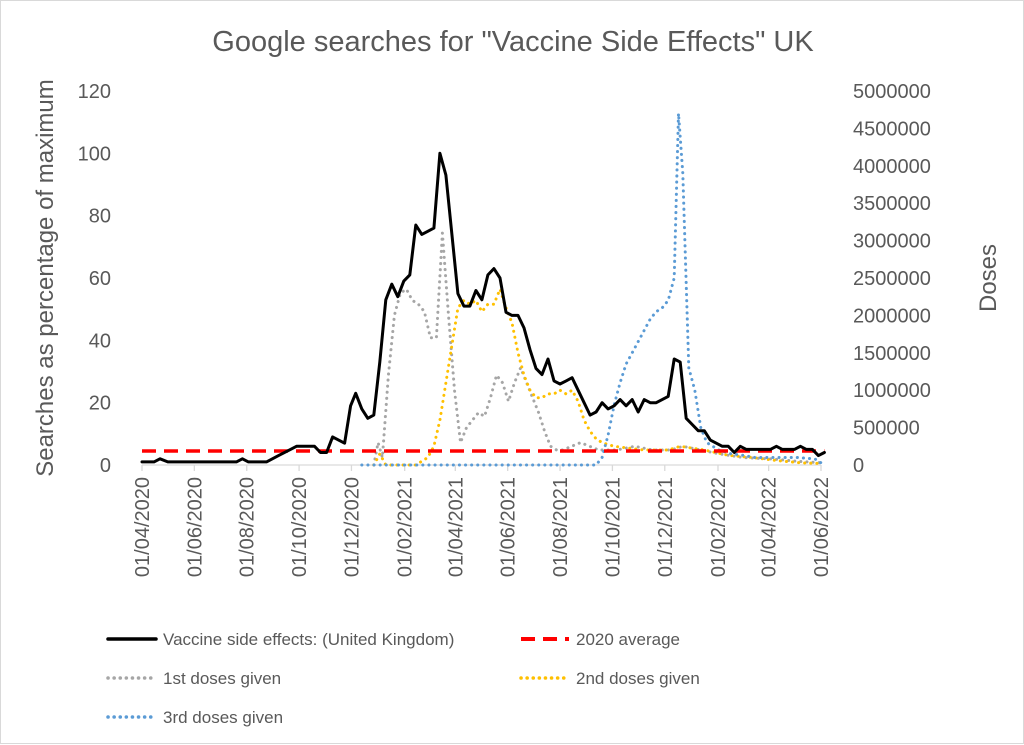 The width and height of the screenshot is (1024, 745). Describe the element at coordinates (892, 242) in the screenshot. I see `y2-tick-label: 3000000` at that location.